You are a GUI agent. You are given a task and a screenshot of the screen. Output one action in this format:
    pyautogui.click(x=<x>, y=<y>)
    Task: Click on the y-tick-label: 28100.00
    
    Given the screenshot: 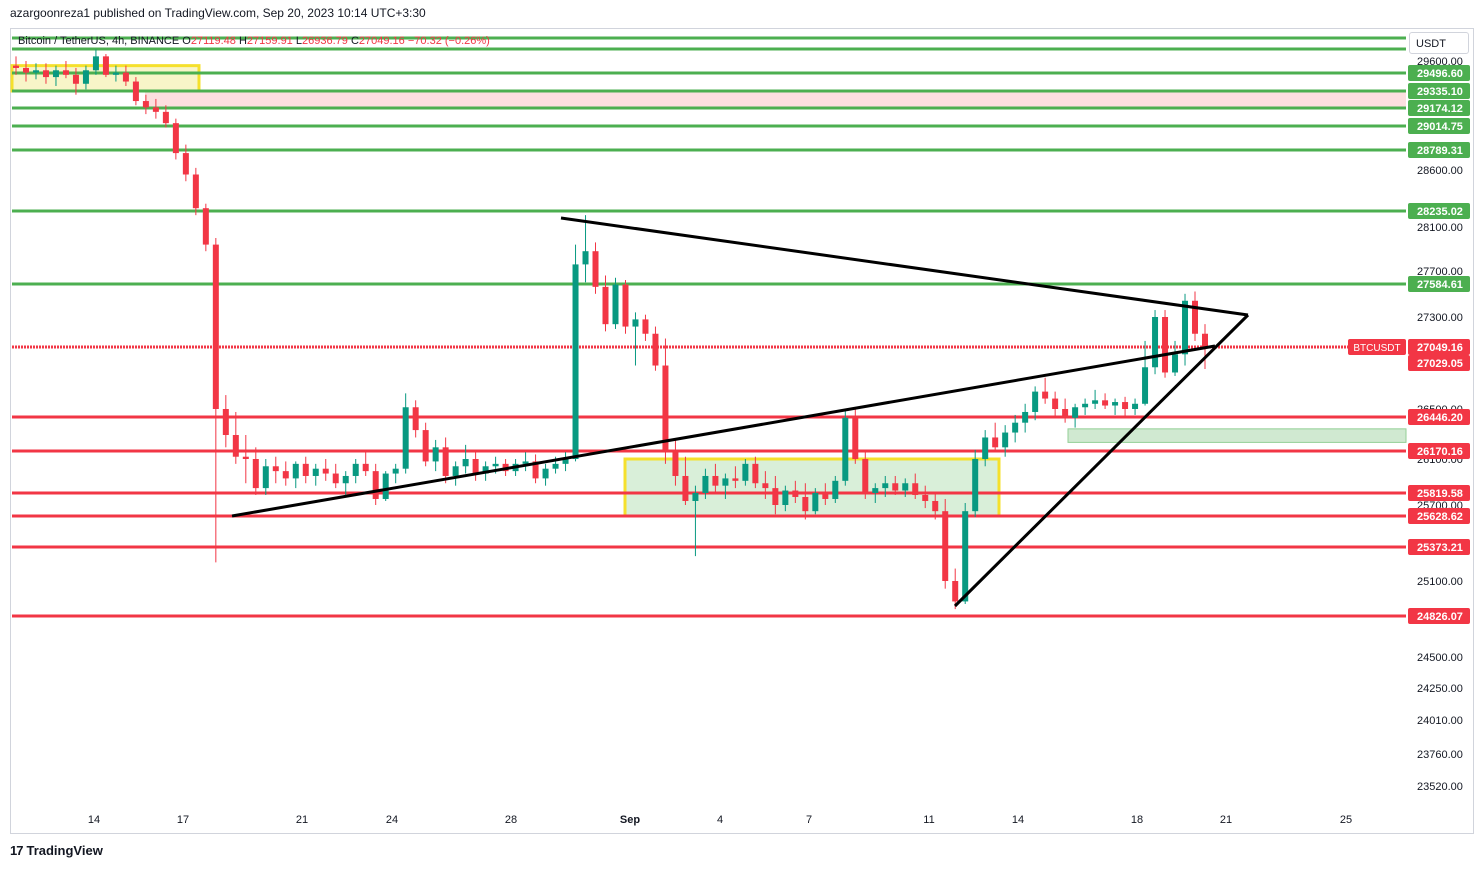 What is the action you would take?
    pyautogui.click(x=1440, y=228)
    